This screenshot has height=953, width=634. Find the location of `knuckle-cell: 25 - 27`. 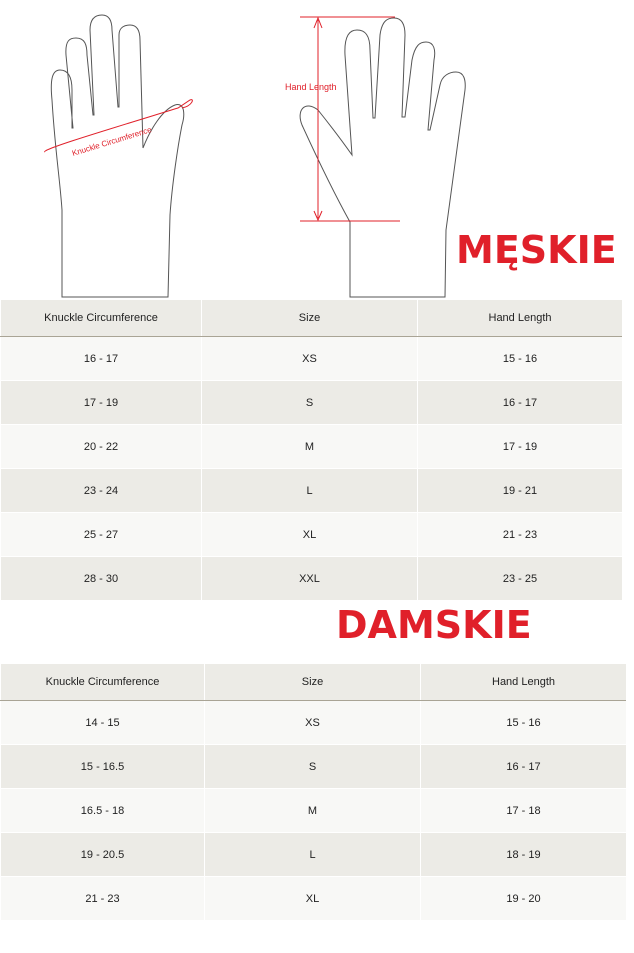

knuckle-cell: 25 - 27 is located at coordinates (101, 534).